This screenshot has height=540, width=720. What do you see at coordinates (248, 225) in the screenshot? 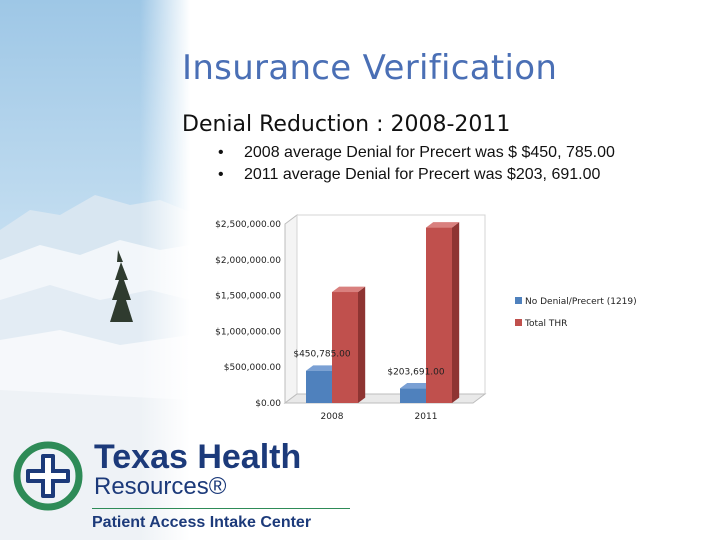
I see `y-tick-label: $2,500,000.00` at bounding box center [248, 225].